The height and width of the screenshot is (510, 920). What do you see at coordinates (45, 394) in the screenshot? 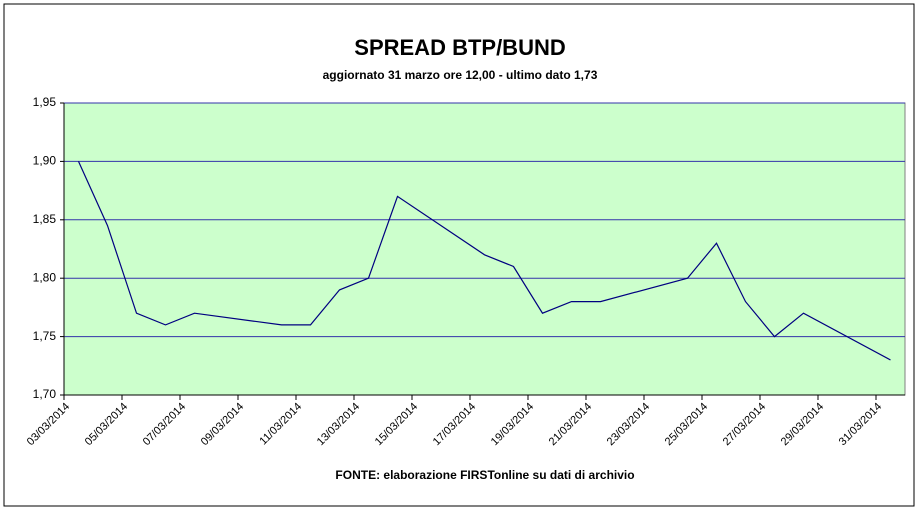
I see `y-tick-label: 1,70` at bounding box center [45, 394].